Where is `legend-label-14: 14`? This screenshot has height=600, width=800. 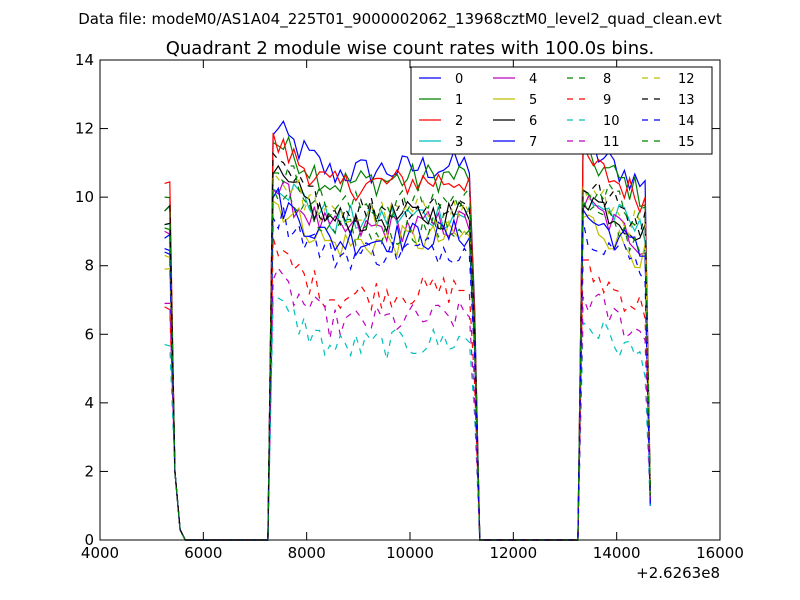 legend-label-14: 14 is located at coordinates (686, 121).